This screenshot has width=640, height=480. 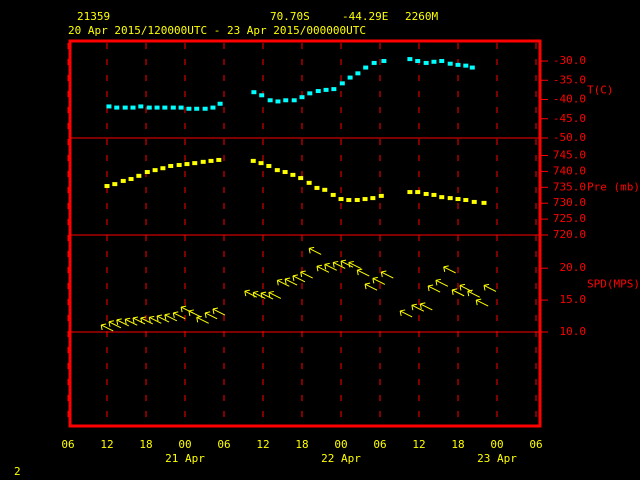 What do you see at coordinates (569, 218) in the screenshot?
I see `y-tick-label: 725.0` at bounding box center [569, 218].